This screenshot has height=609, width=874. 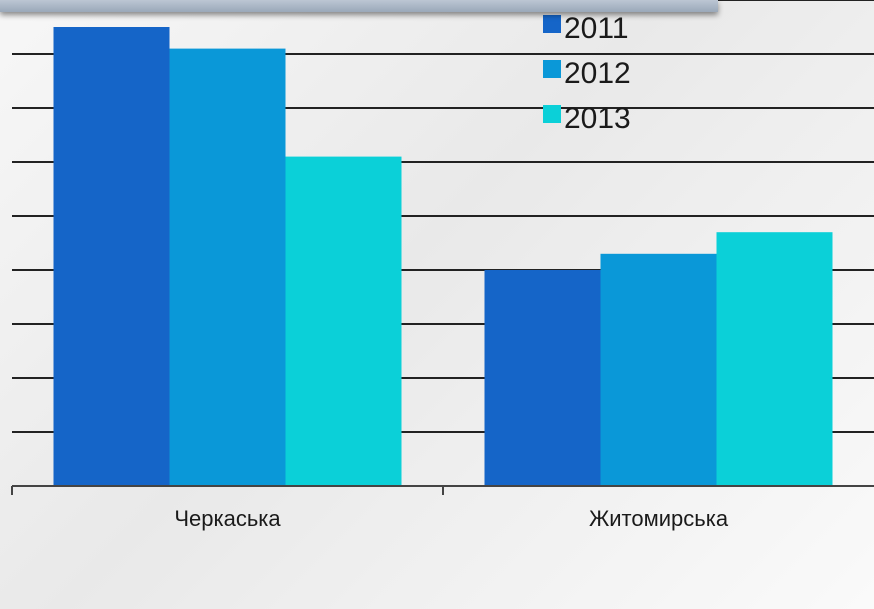 I want to click on legend: 2011 2012 2013, so click(x=587, y=73).